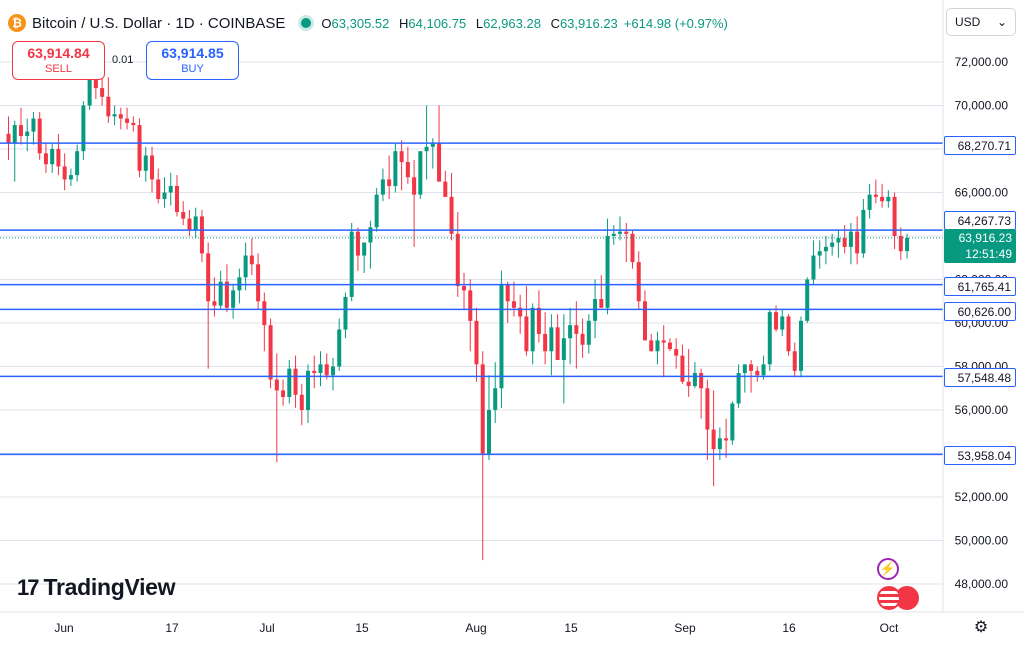 This screenshot has height=646, width=1024. What do you see at coordinates (192, 60) in the screenshot?
I see `buy-button: 63,914.85 BUY` at bounding box center [192, 60].